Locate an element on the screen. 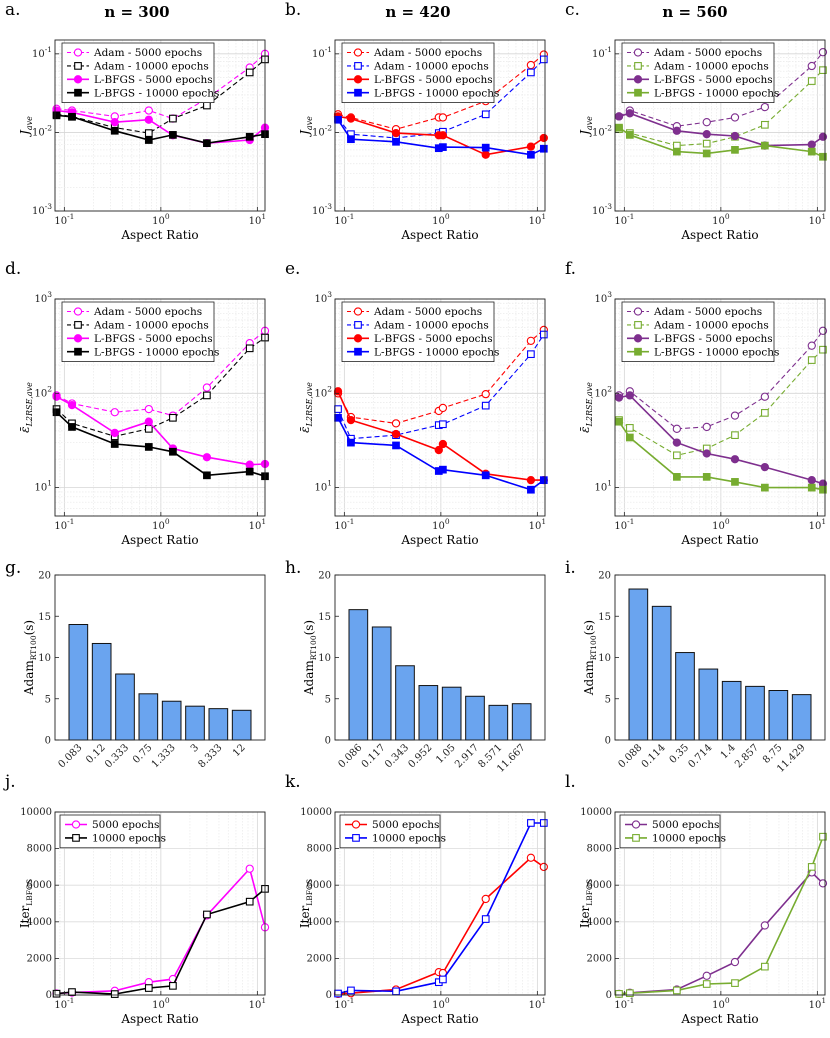  legend-item: L-BFGS - 10000 epochs is located at coordinates (143, 93).